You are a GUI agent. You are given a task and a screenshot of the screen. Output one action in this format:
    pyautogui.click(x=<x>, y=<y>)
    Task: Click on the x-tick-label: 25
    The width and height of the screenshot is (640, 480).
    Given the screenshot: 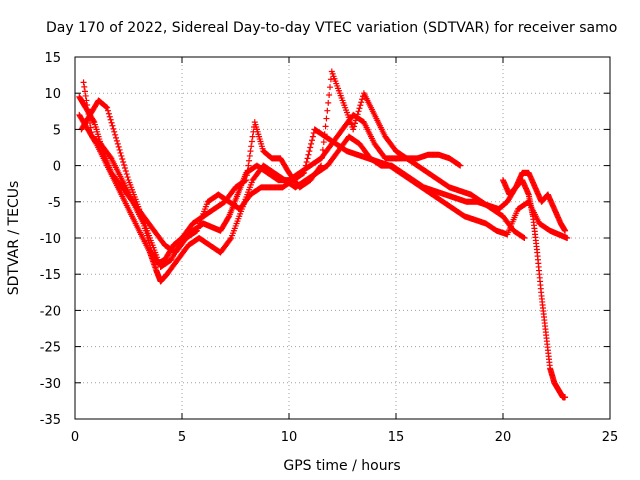 What is the action you would take?
    pyautogui.click(x=610, y=437)
    